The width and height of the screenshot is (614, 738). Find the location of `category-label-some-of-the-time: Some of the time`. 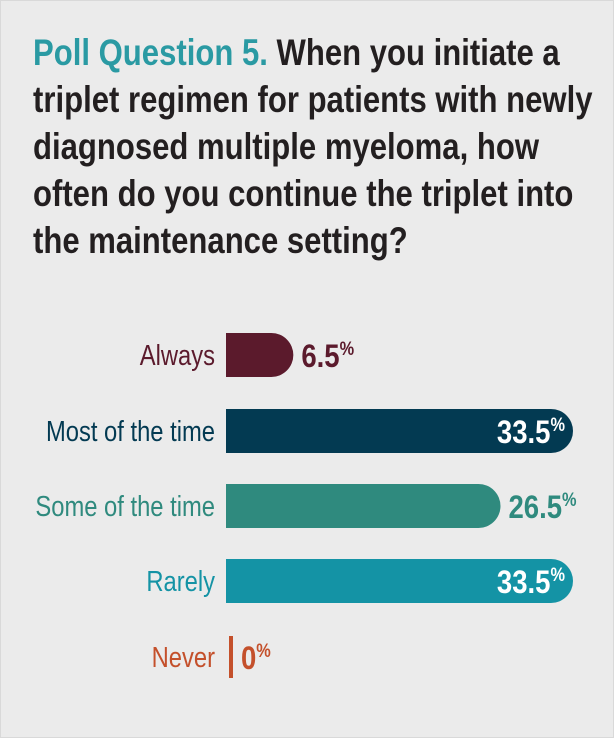

category-label-some-of-the-time: Some of the time is located at coordinates (125, 506).